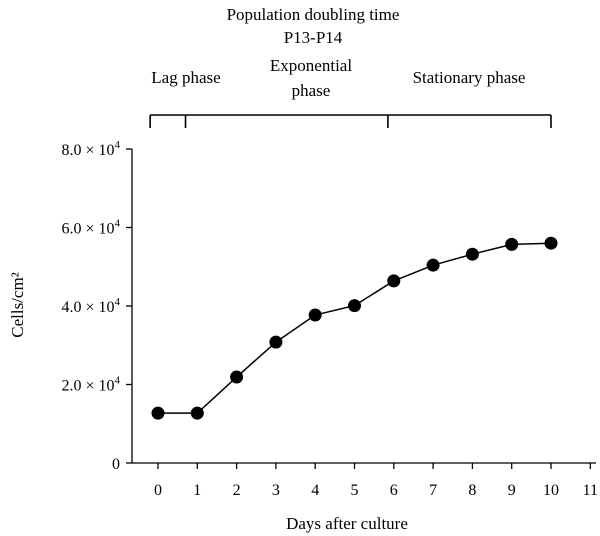 The height and width of the screenshot is (536, 600). I want to click on x-tick-label: 4, so click(315, 490).